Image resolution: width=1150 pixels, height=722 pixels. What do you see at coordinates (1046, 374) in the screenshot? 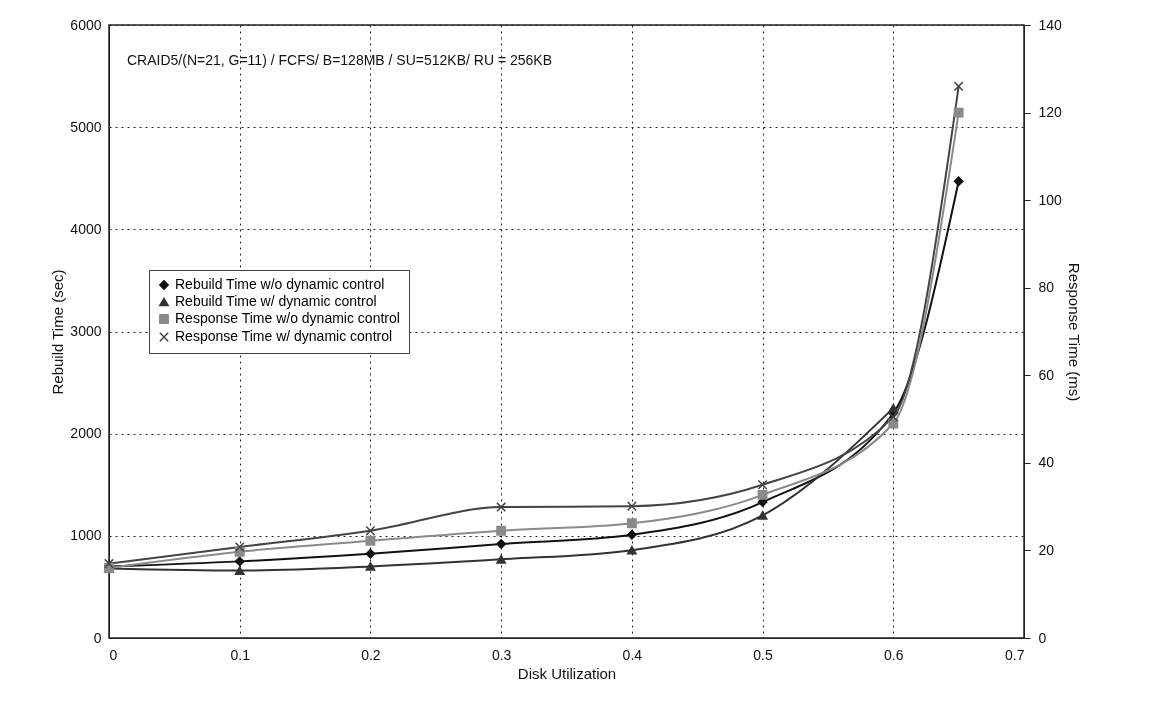
I see `y2-tick-label: 60` at bounding box center [1046, 374].